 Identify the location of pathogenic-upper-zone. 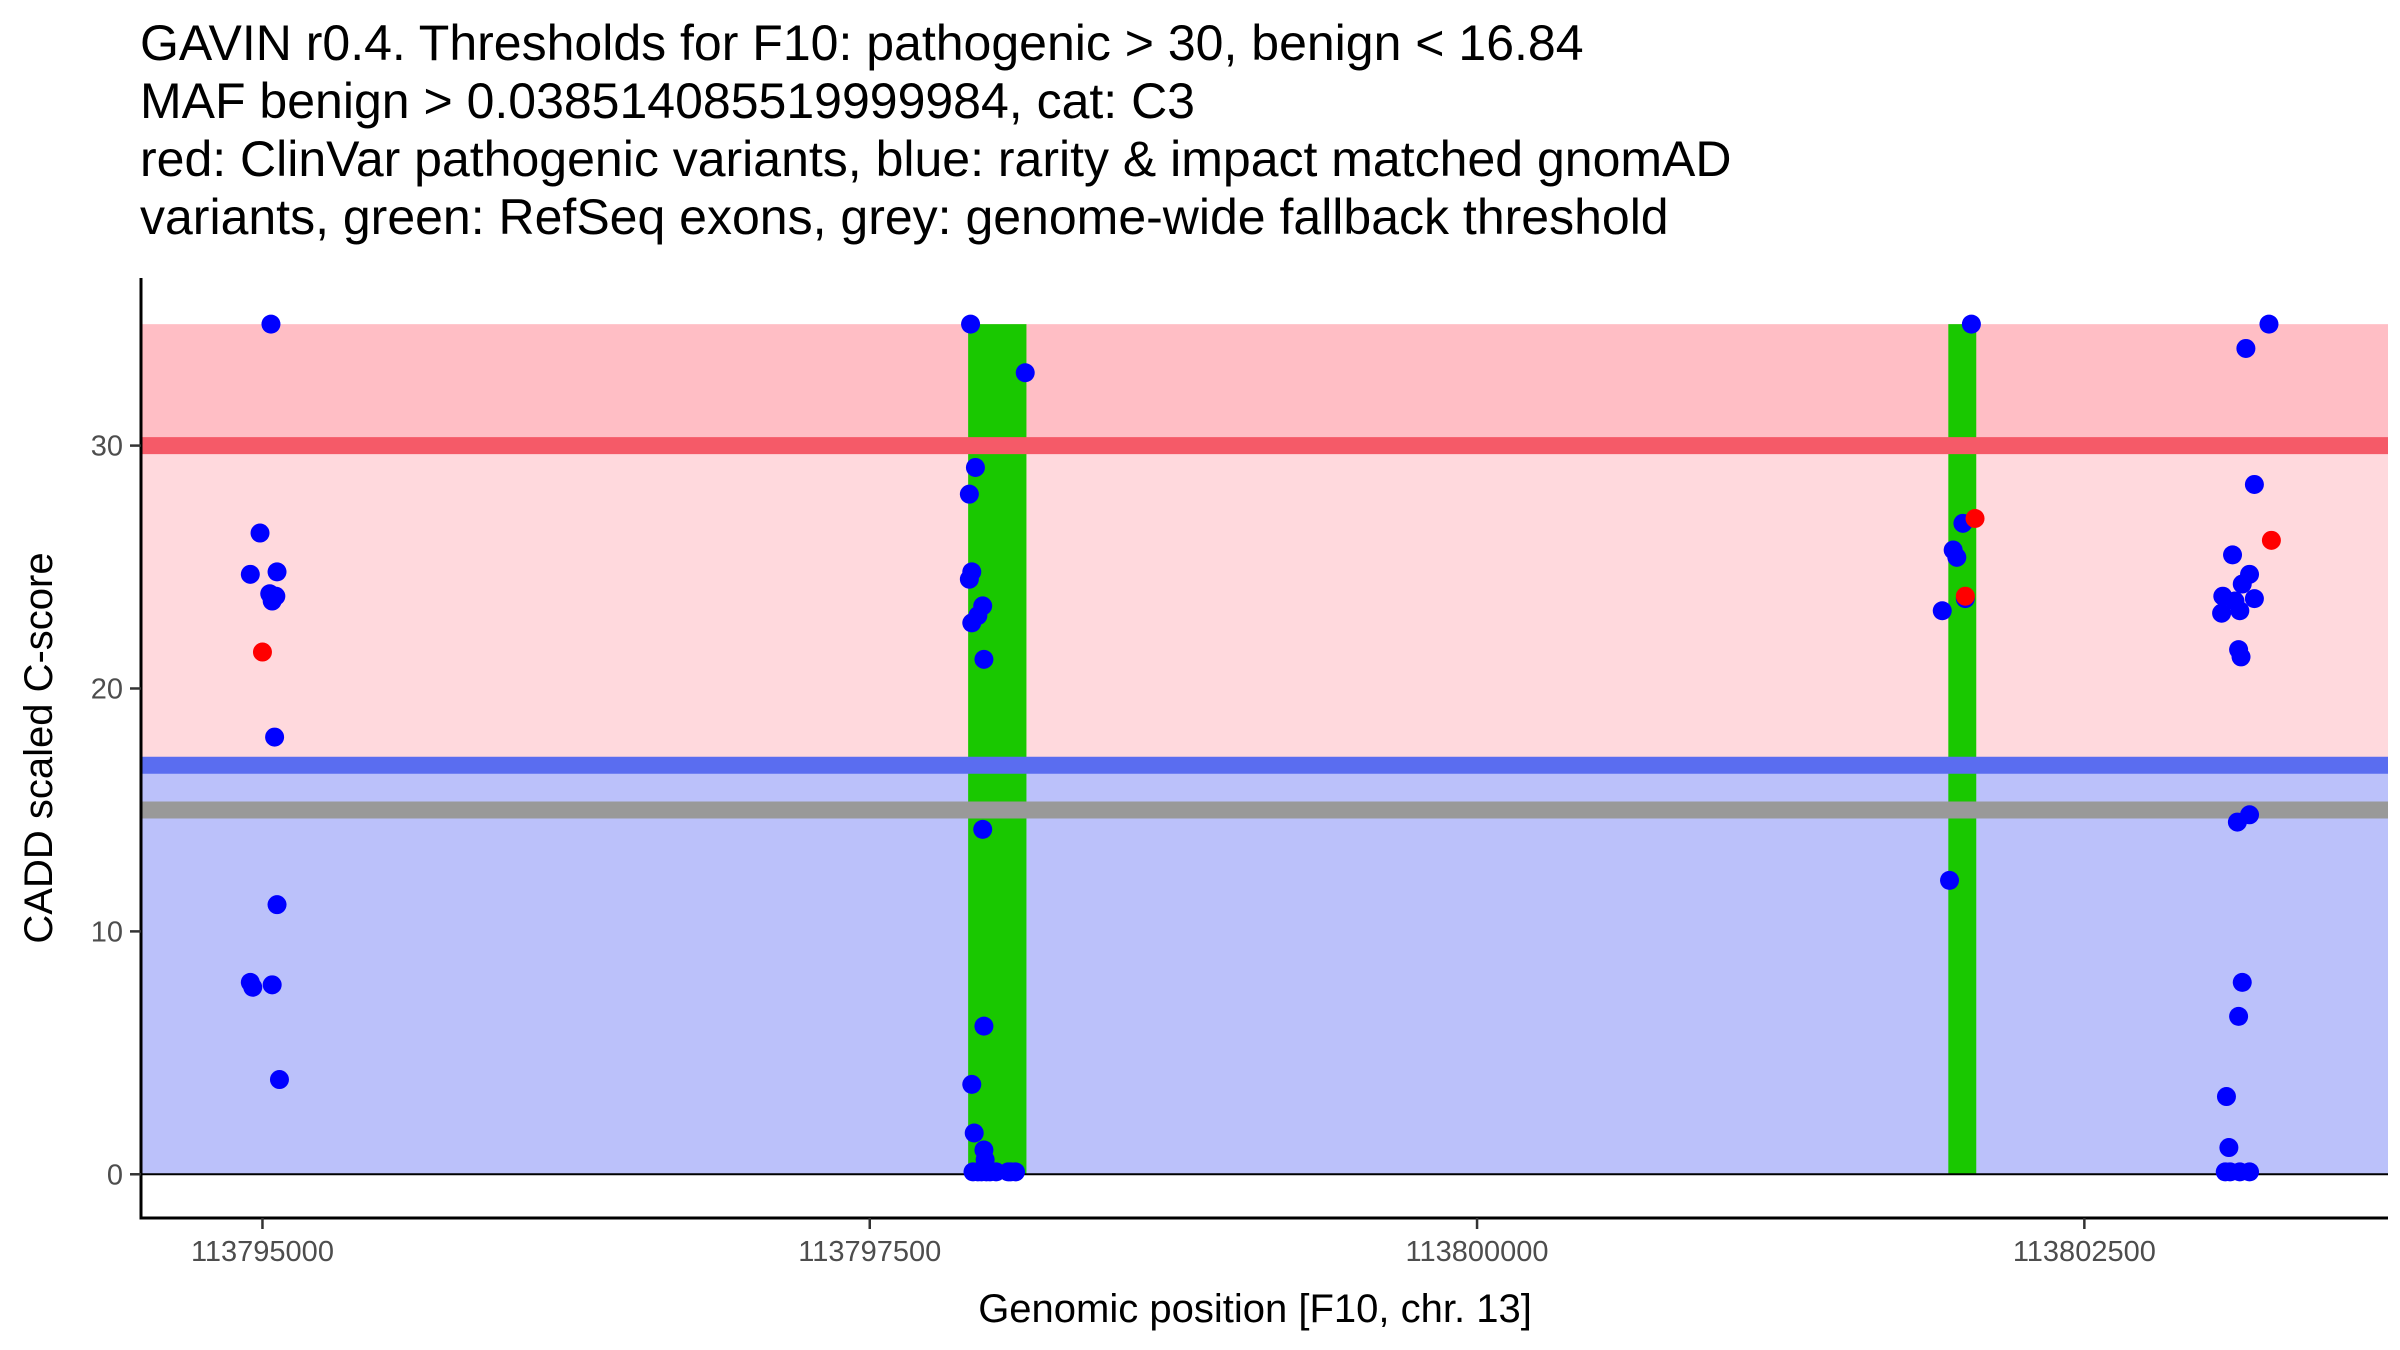
(1264, 385).